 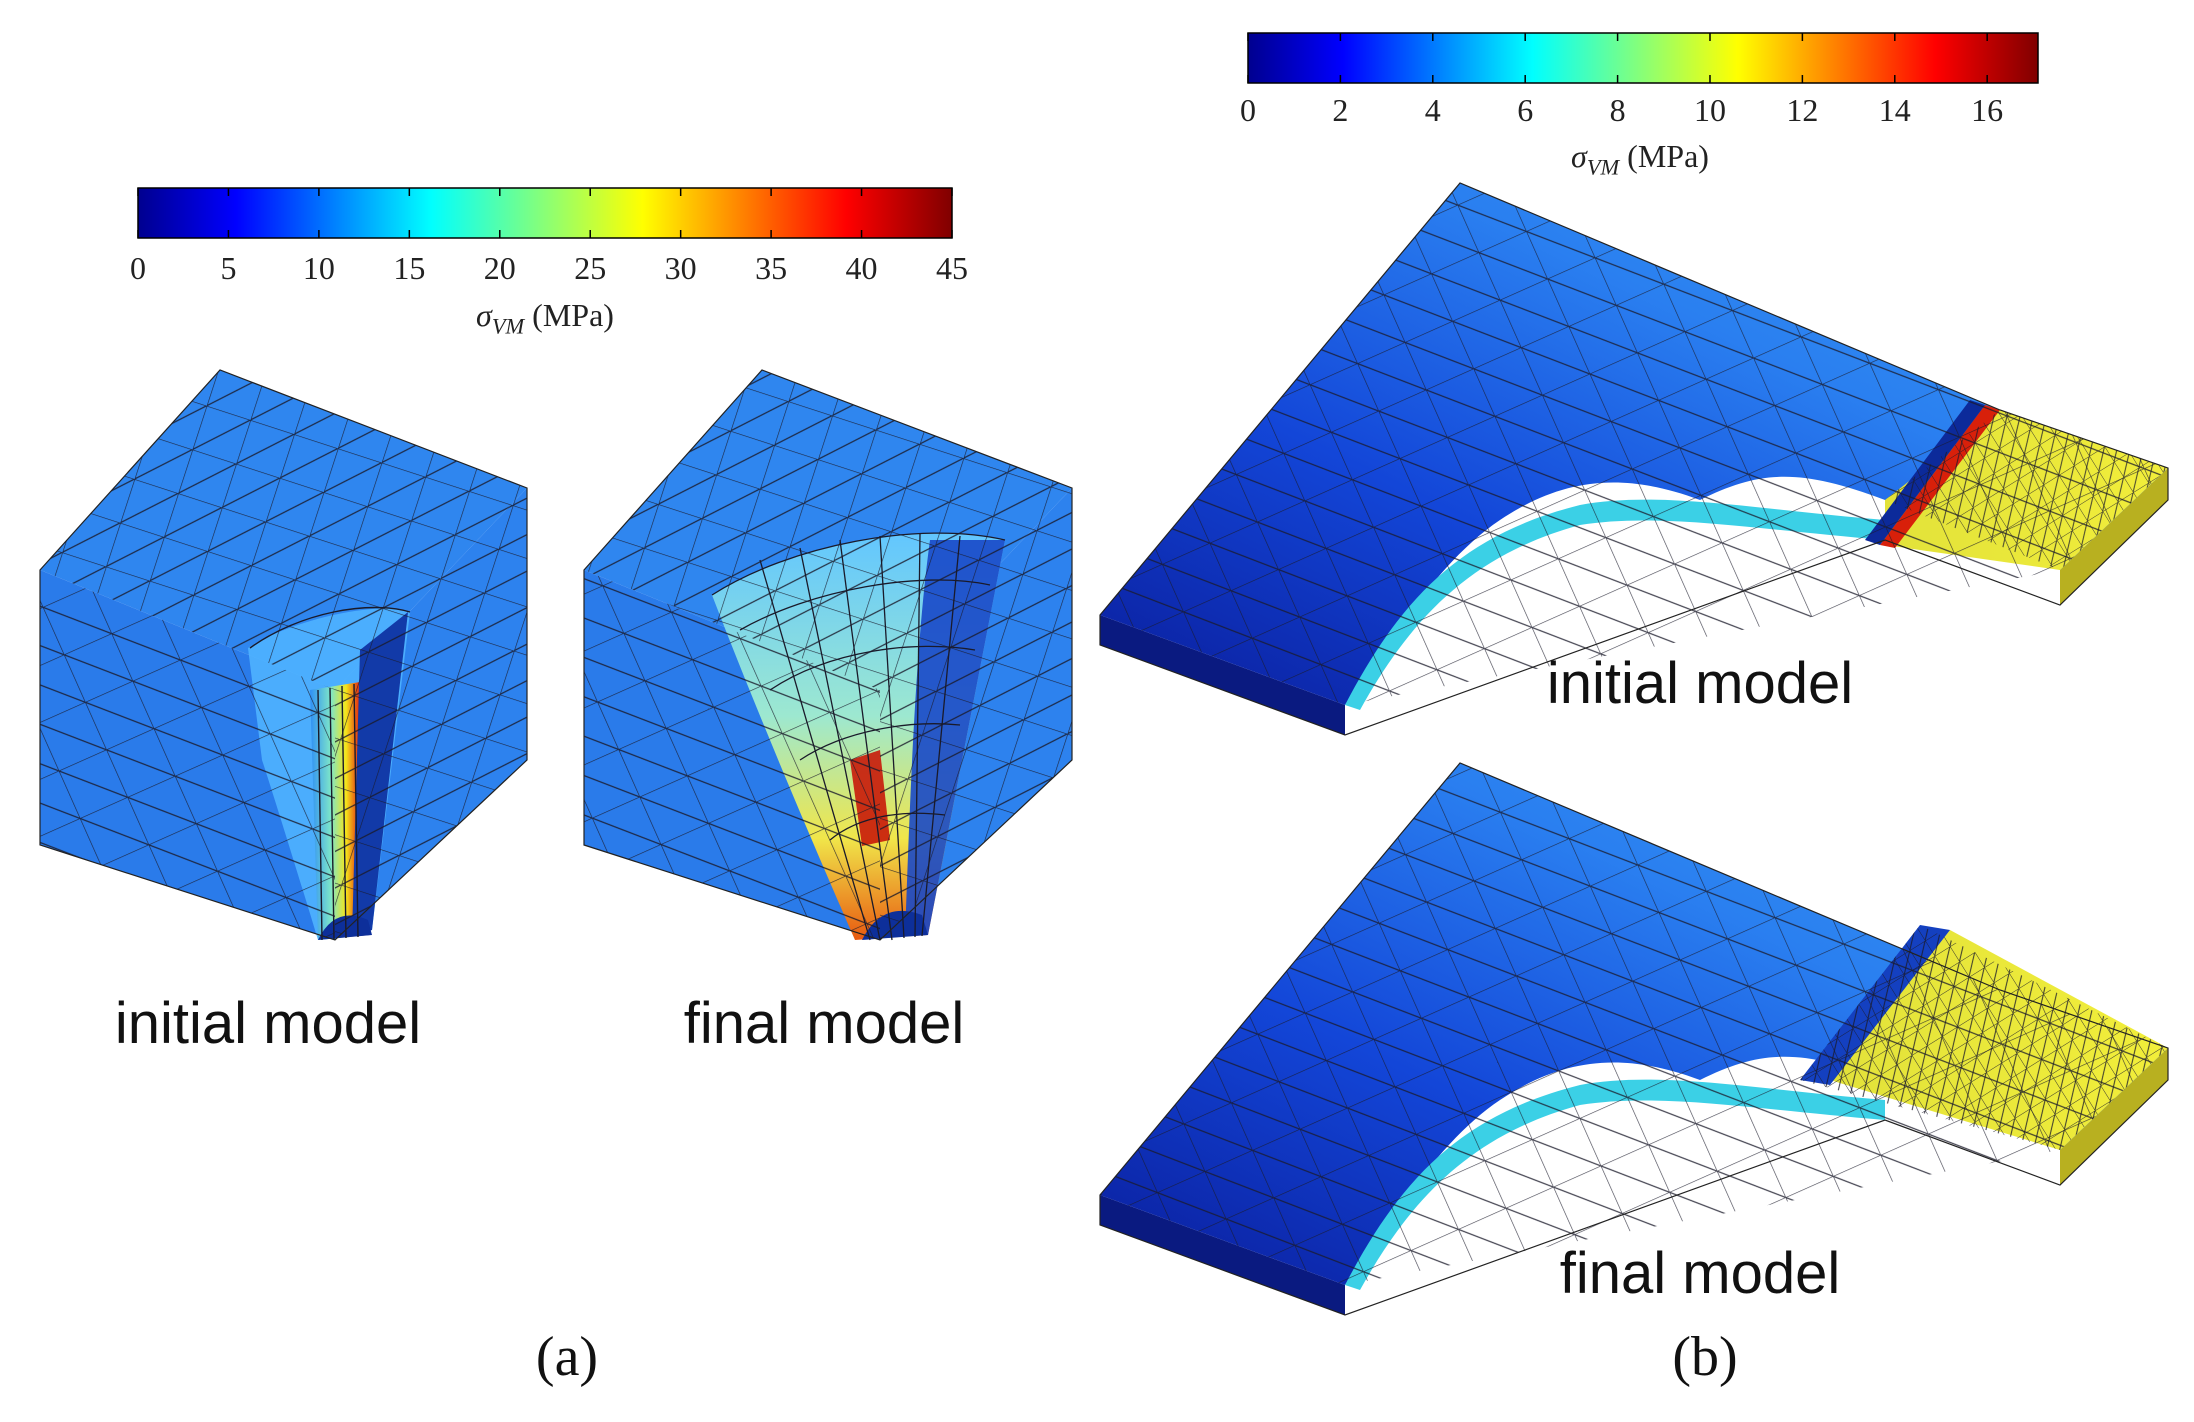 I want to click on colorbar-b-tick-label: 8, so click(x=1617, y=110).